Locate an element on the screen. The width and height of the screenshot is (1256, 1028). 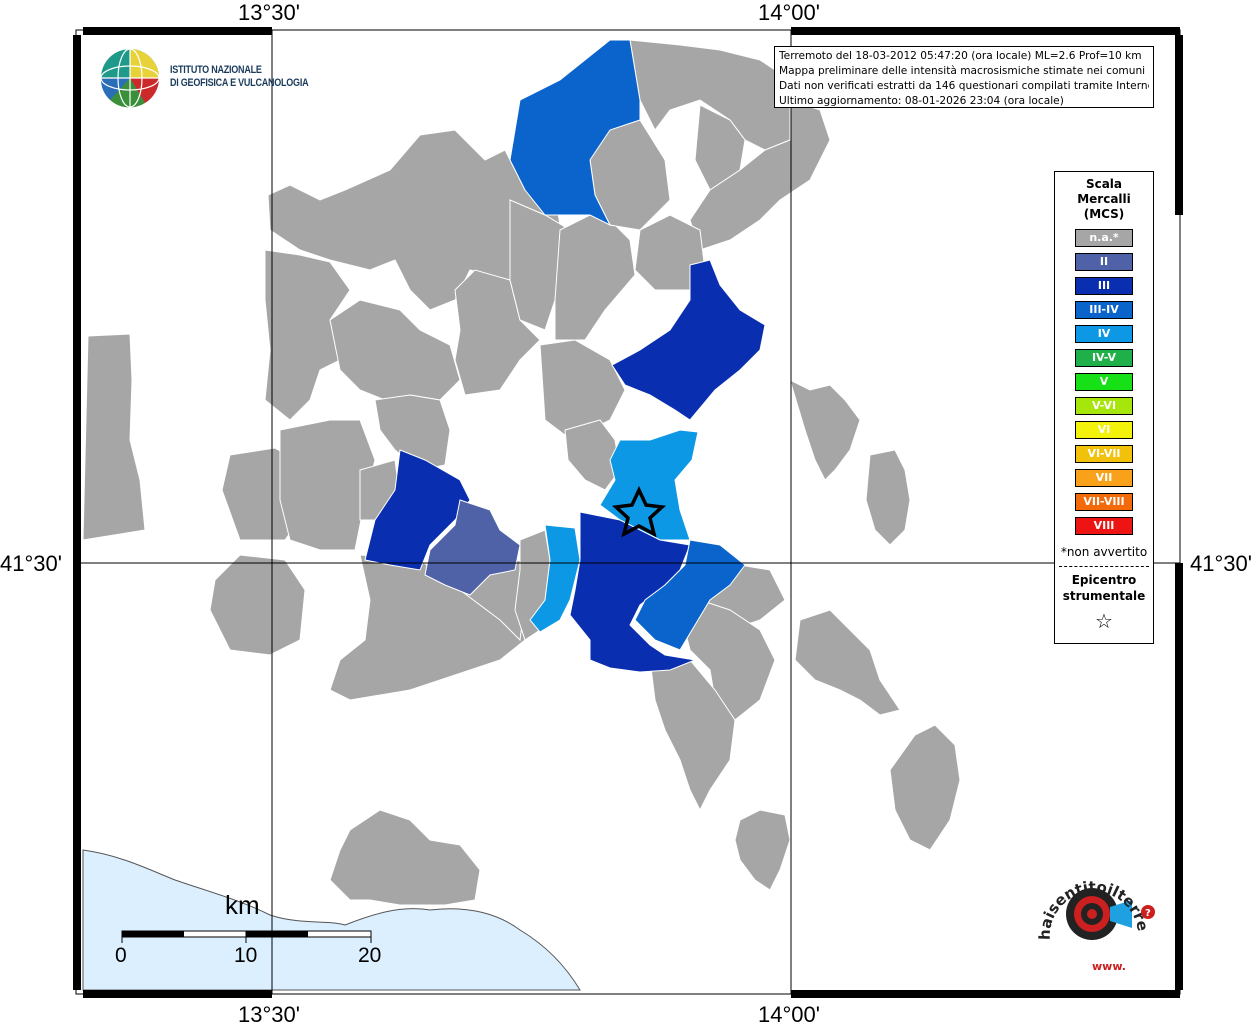
legend-separator is located at coordinates (1104, 566).